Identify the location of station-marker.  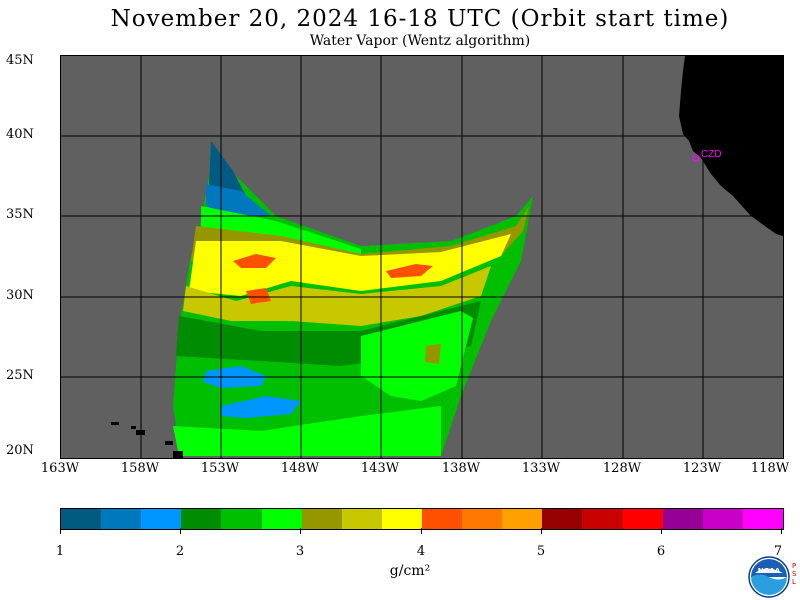
(696, 158).